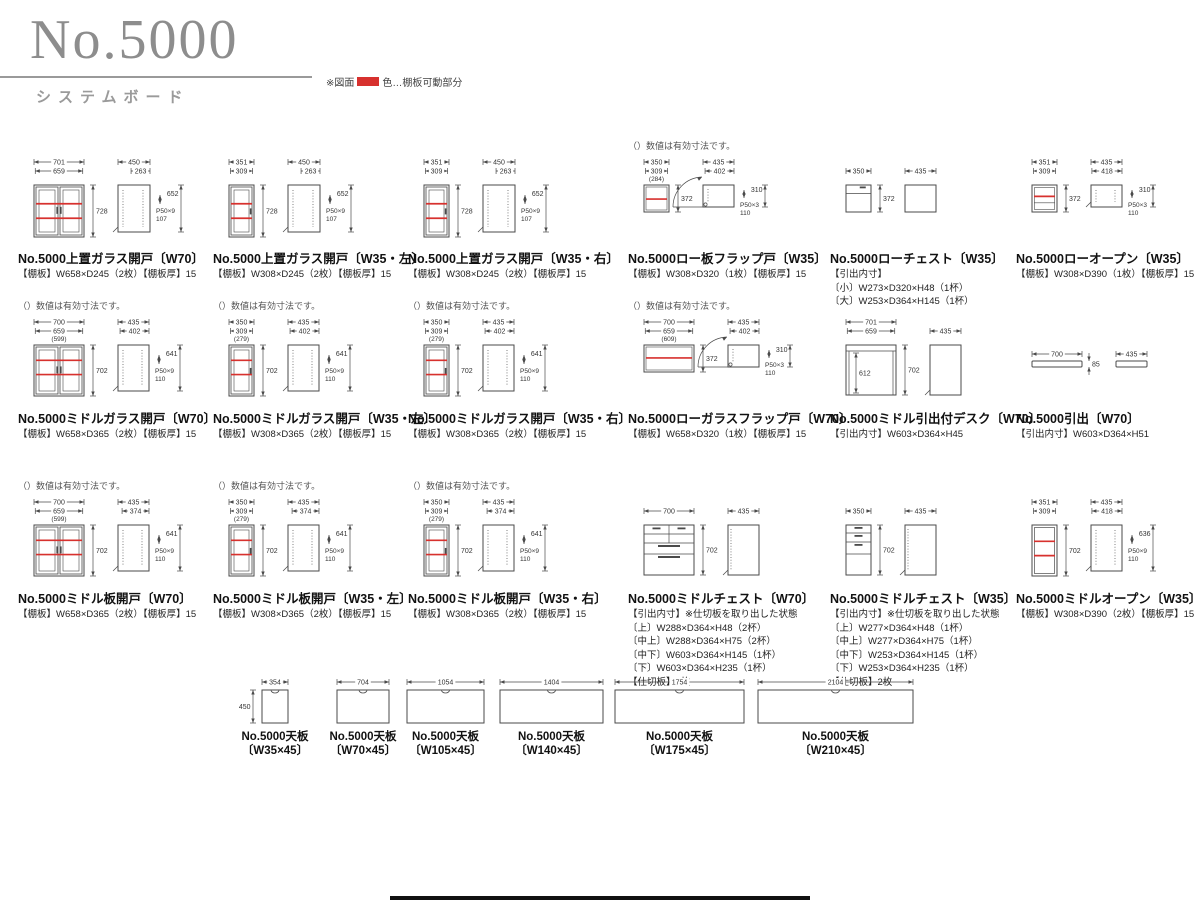 Image resolution: width=1200 pixels, height=900 pixels. Describe the element at coordinates (1108, 599) in the screenshot. I see `product-name: No.5000ミドルオープン〔W35〕` at that location.